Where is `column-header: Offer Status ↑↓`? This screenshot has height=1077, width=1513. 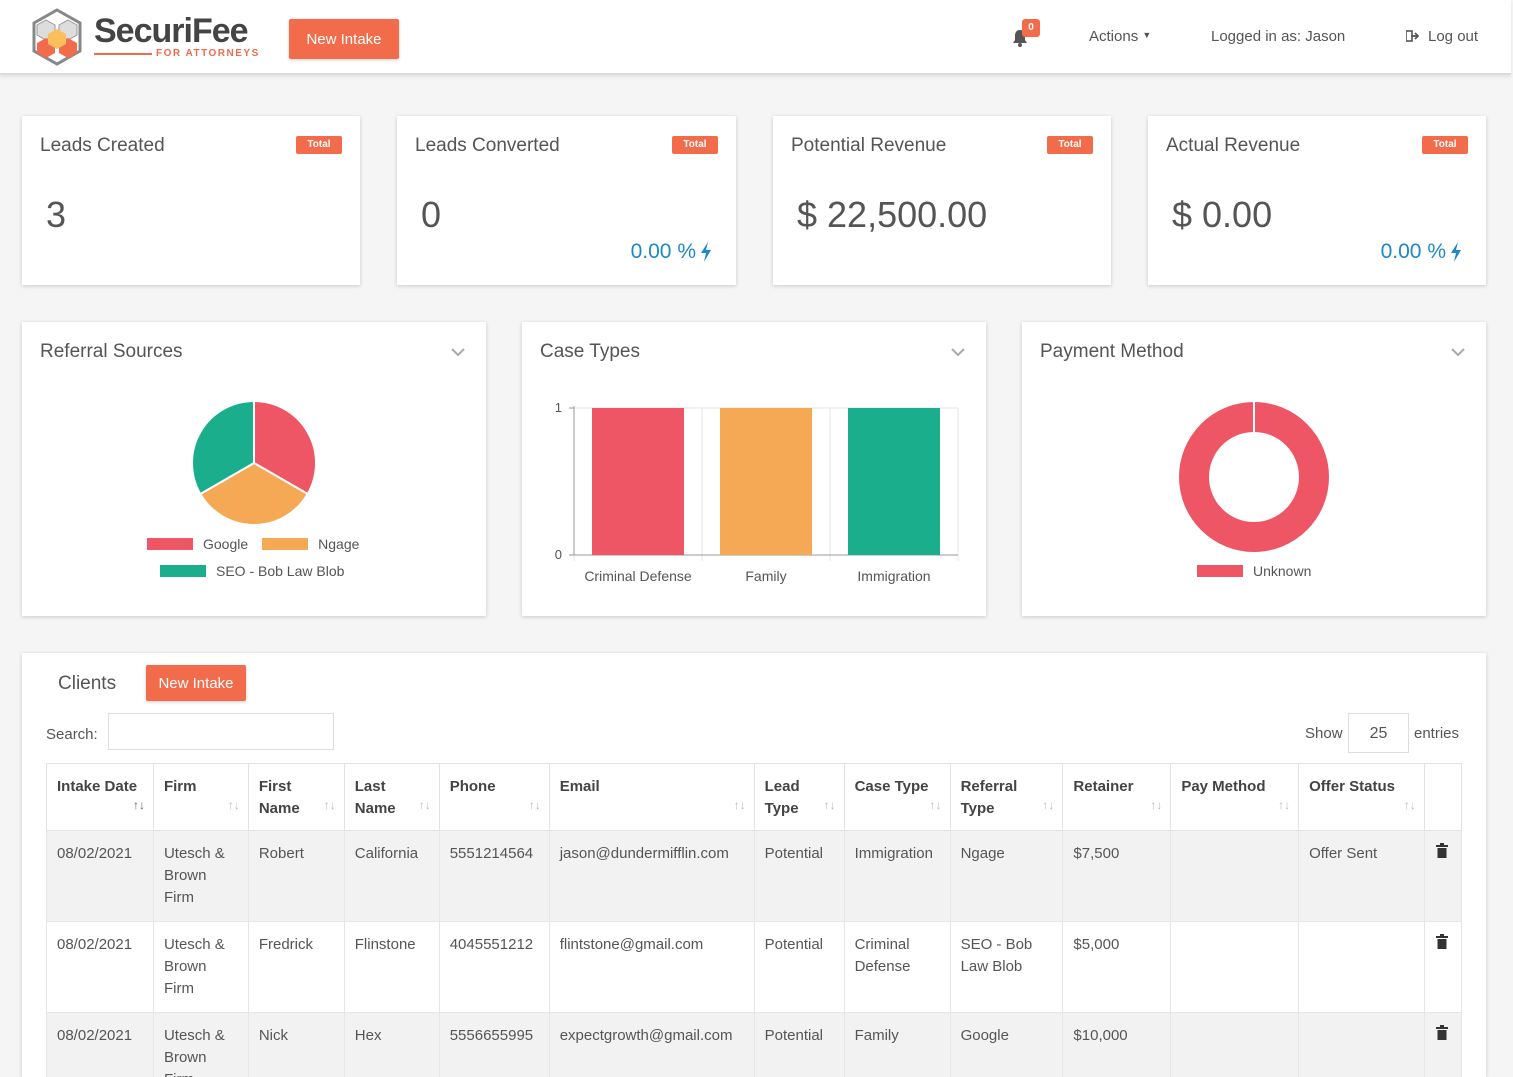
column-header: Offer Status ↑↓ is located at coordinates (1361, 797).